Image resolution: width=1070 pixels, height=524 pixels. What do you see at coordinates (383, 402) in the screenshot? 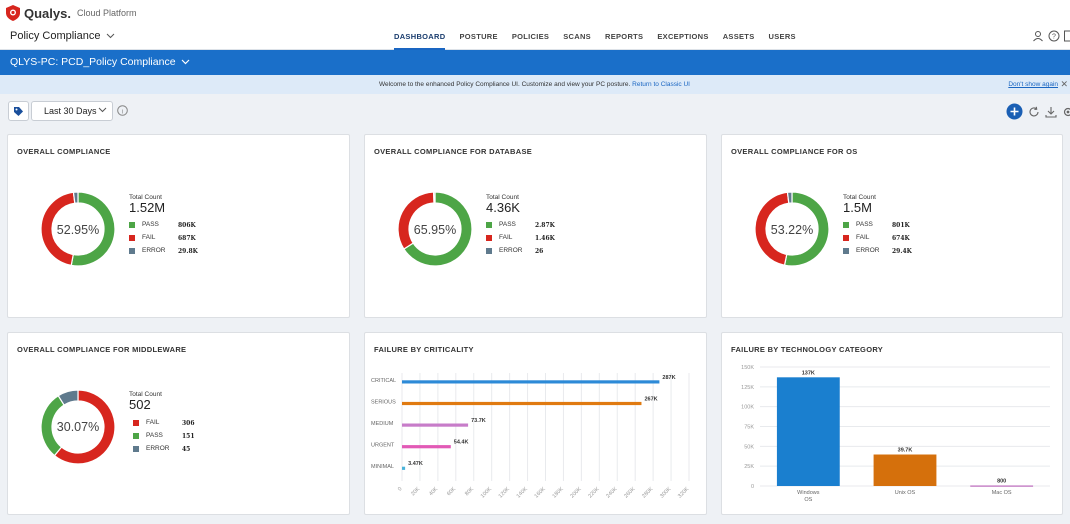
I see `y-category-label: SERIOUS` at bounding box center [383, 402].